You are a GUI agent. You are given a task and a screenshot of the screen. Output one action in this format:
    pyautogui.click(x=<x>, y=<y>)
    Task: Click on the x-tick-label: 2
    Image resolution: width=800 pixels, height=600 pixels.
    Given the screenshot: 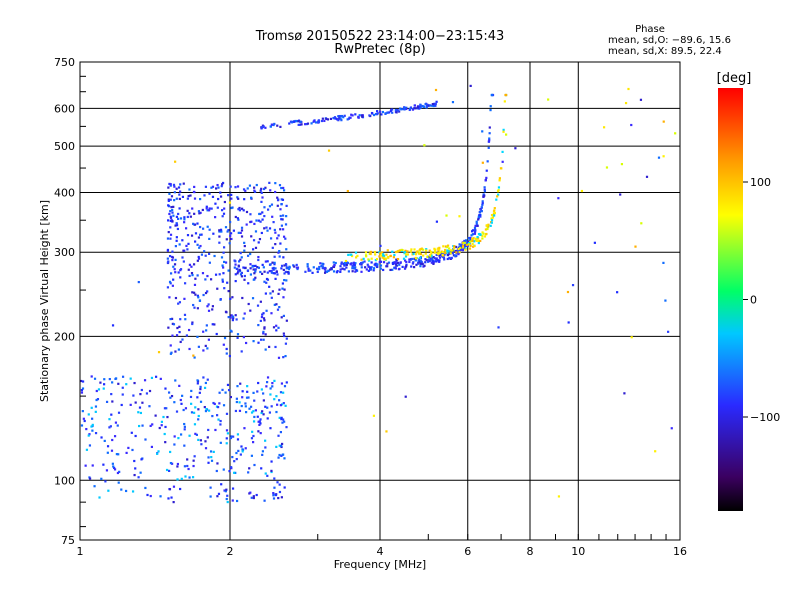 What is the action you would take?
    pyautogui.click(x=230, y=551)
    